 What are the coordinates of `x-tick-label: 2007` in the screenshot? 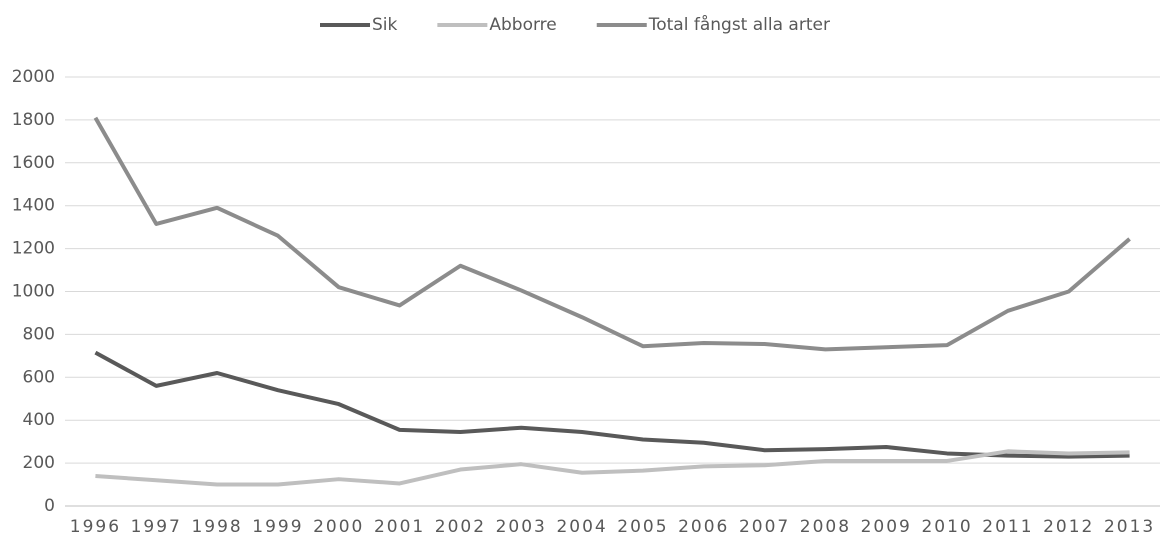 It's located at (764, 527).